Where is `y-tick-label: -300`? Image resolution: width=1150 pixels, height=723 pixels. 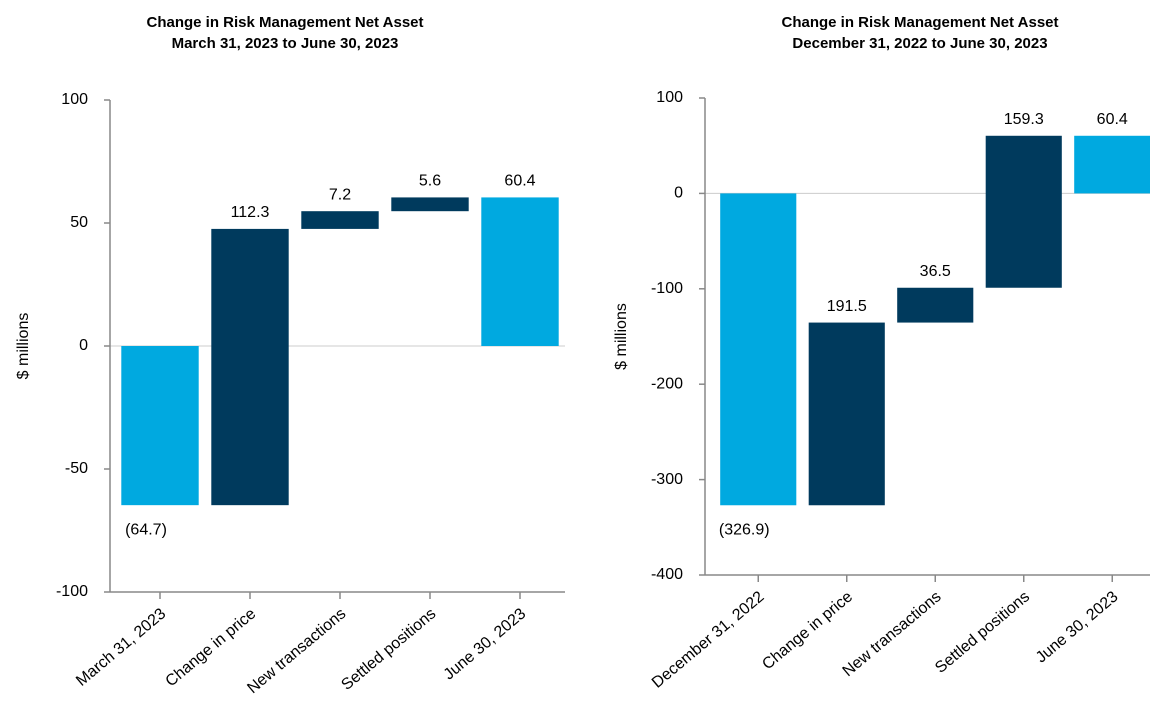
y-tick-label: -300 is located at coordinates (667, 479).